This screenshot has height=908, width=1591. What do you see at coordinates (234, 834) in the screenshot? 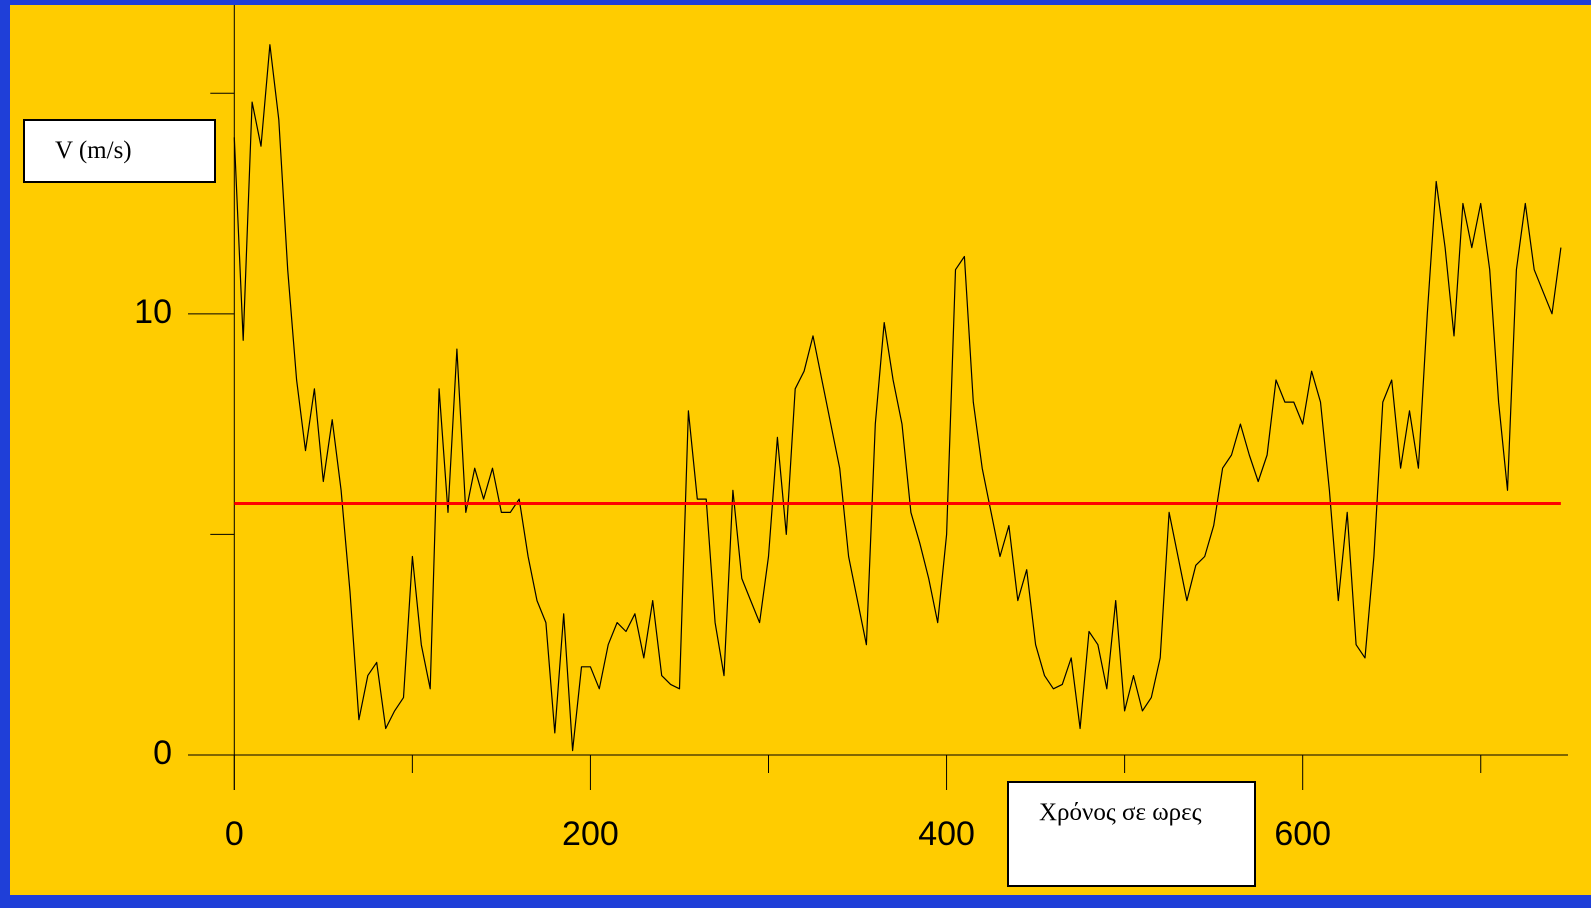
I see `x-tick-label: 0` at bounding box center [234, 834].